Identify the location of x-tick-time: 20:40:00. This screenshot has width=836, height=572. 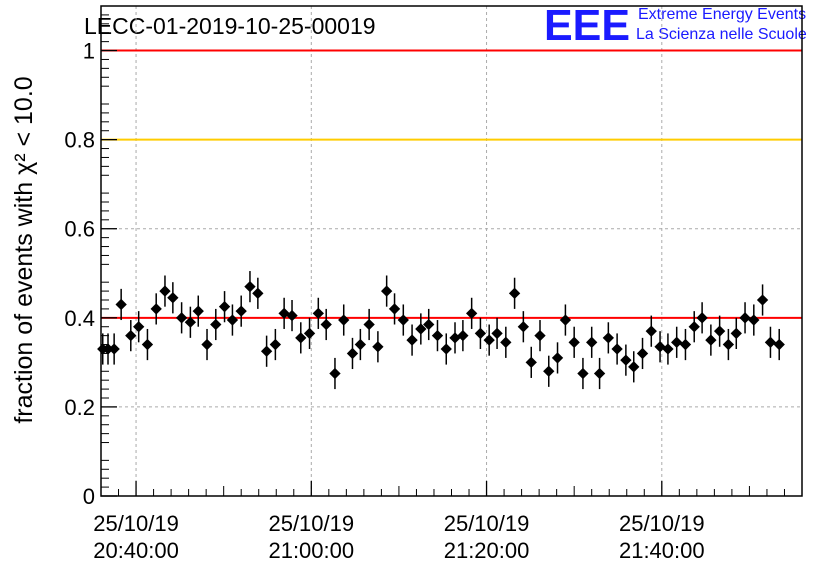
(136, 550).